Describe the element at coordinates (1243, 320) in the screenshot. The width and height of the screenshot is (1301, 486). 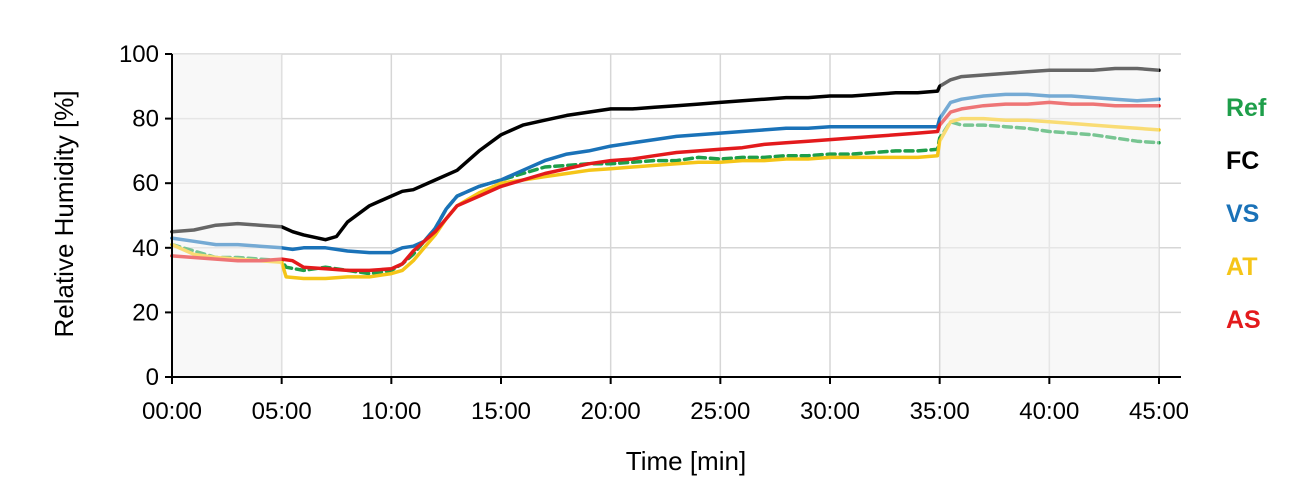
I see `legend-entry-as: AS` at that location.